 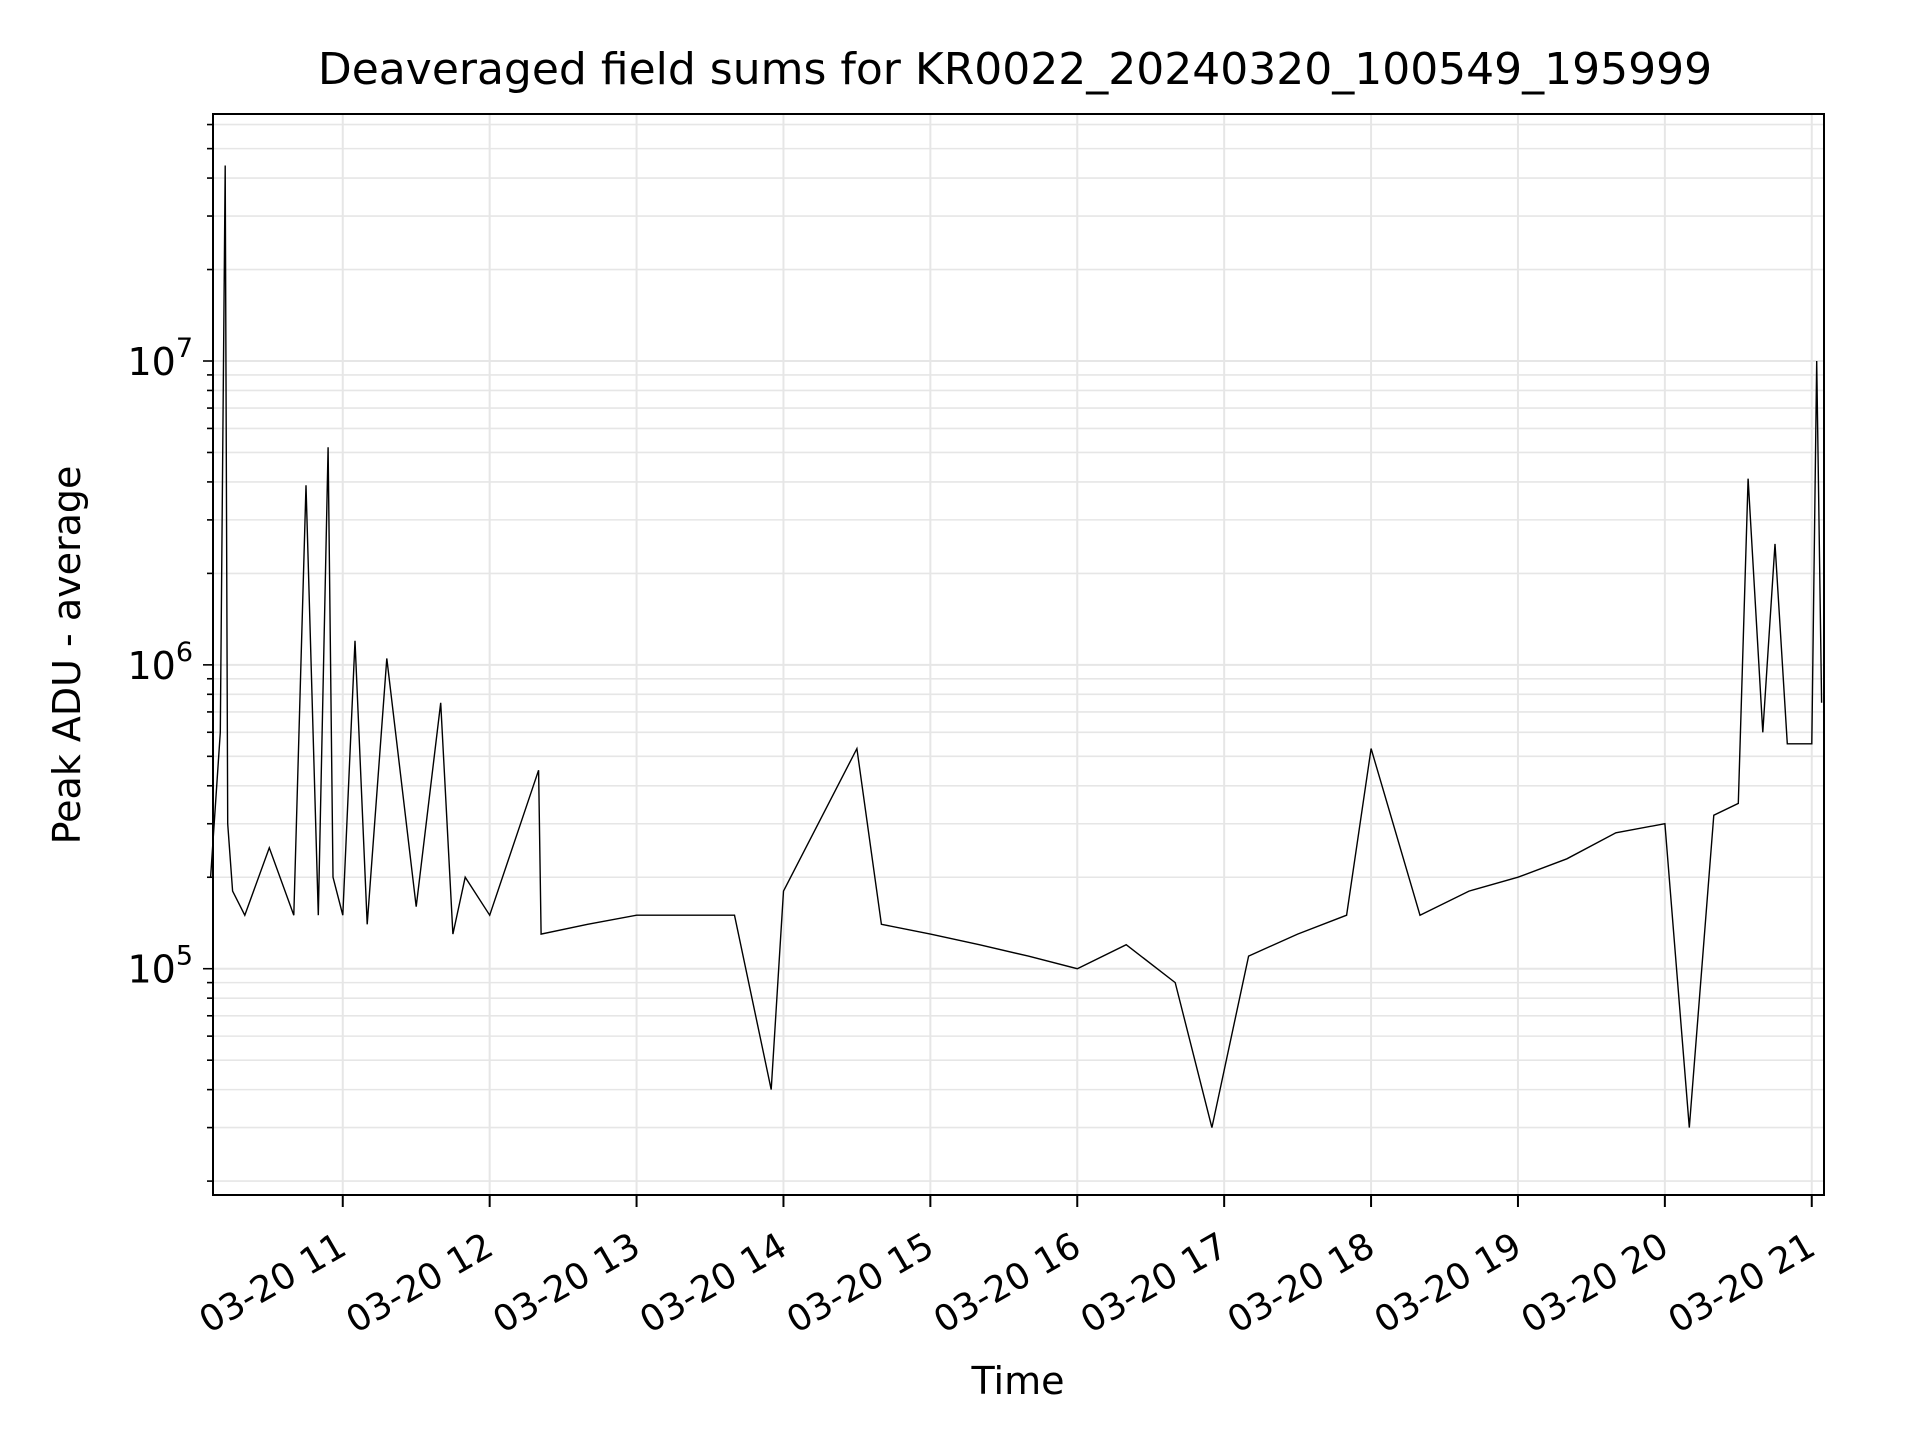 I want to click on y-tick-label-exponent: 7, so click(x=184, y=348).